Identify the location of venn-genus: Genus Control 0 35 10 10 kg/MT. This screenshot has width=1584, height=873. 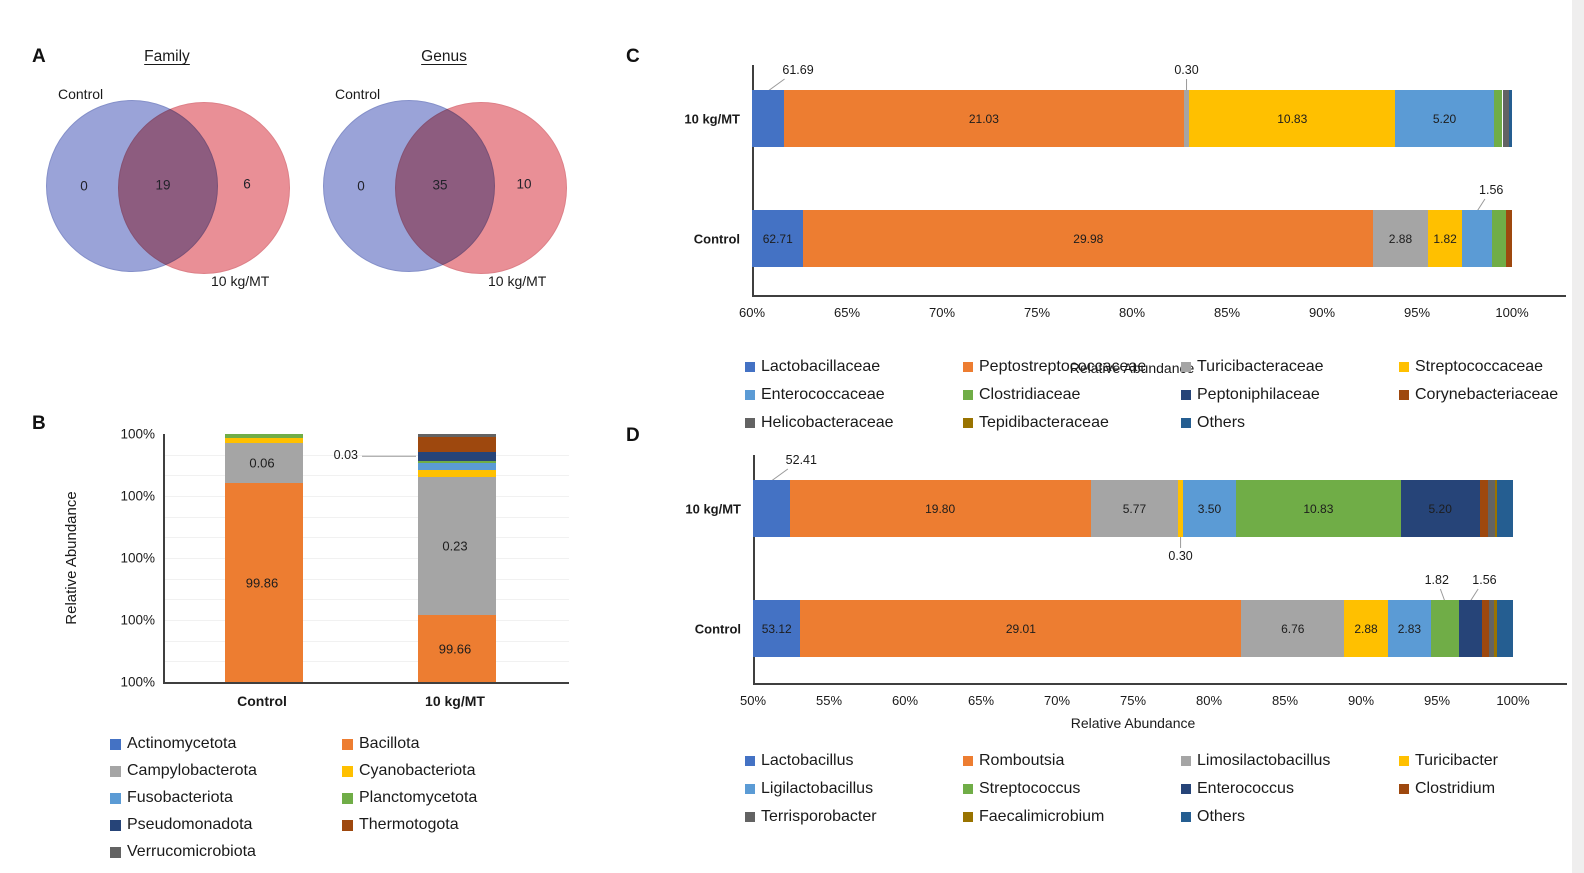
(457, 172).